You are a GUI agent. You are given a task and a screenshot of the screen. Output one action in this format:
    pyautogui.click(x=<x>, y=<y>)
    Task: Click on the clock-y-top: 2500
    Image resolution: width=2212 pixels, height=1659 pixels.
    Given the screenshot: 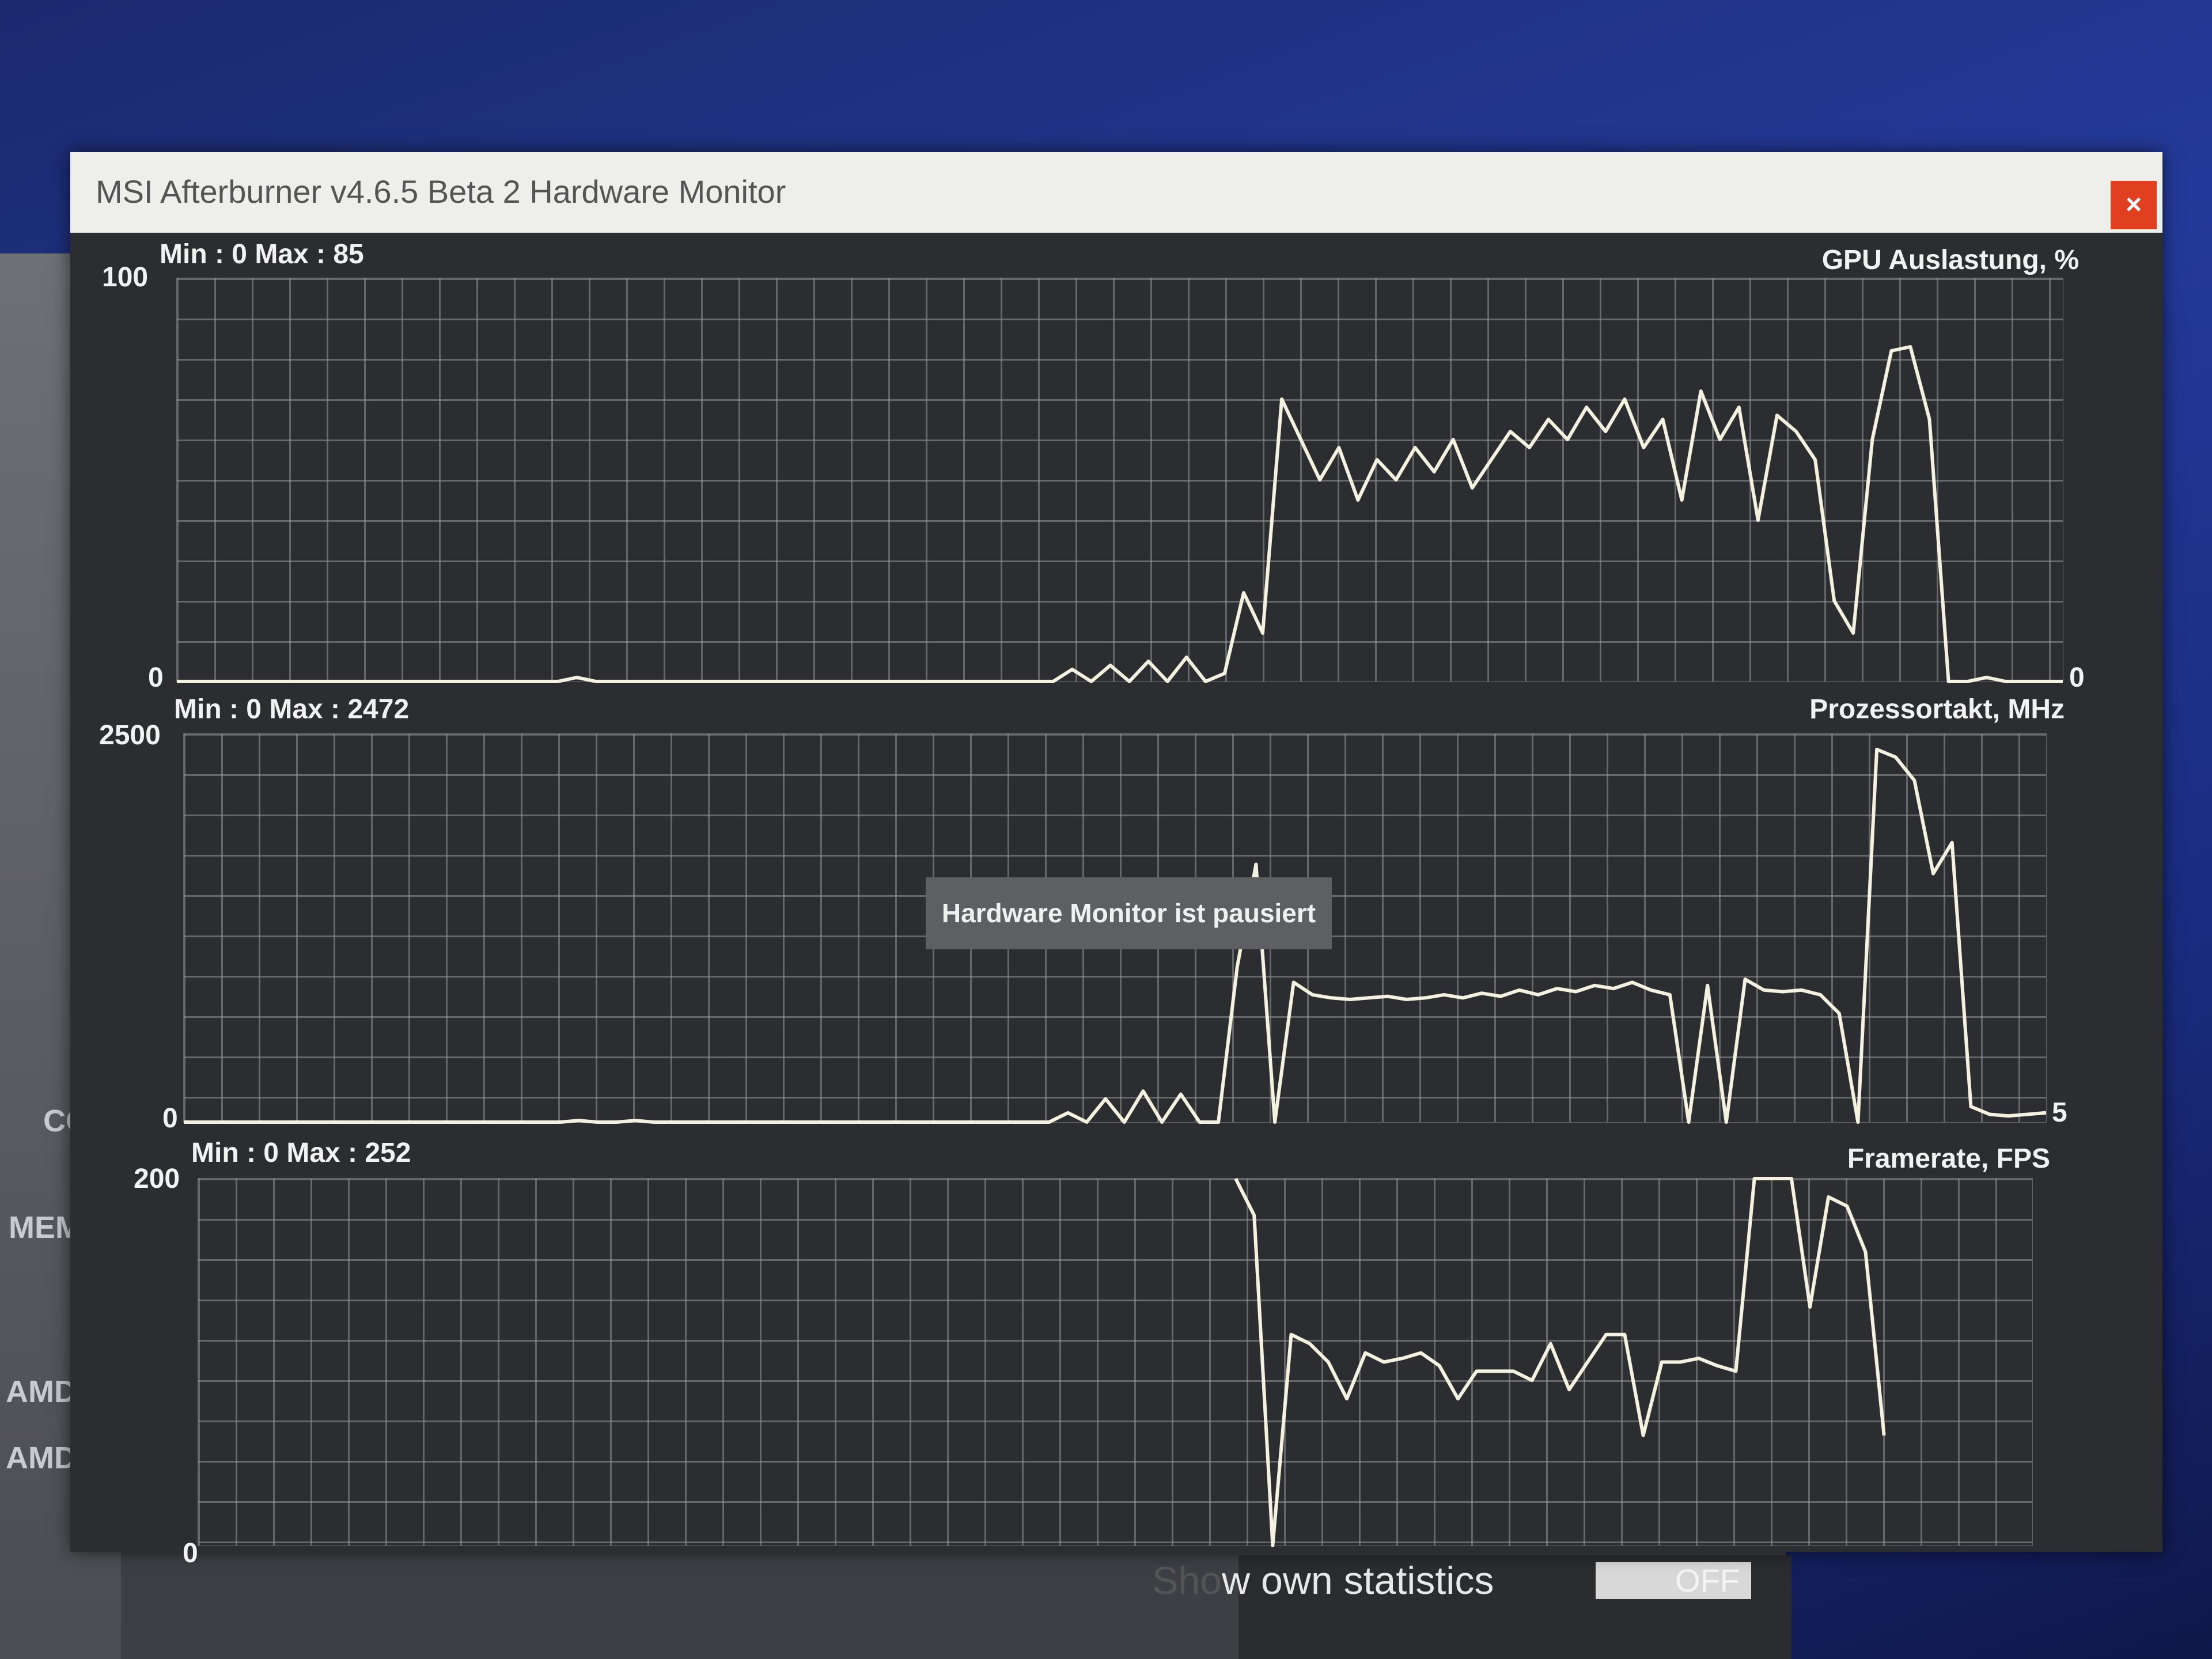 What is the action you would take?
    pyautogui.click(x=130, y=735)
    